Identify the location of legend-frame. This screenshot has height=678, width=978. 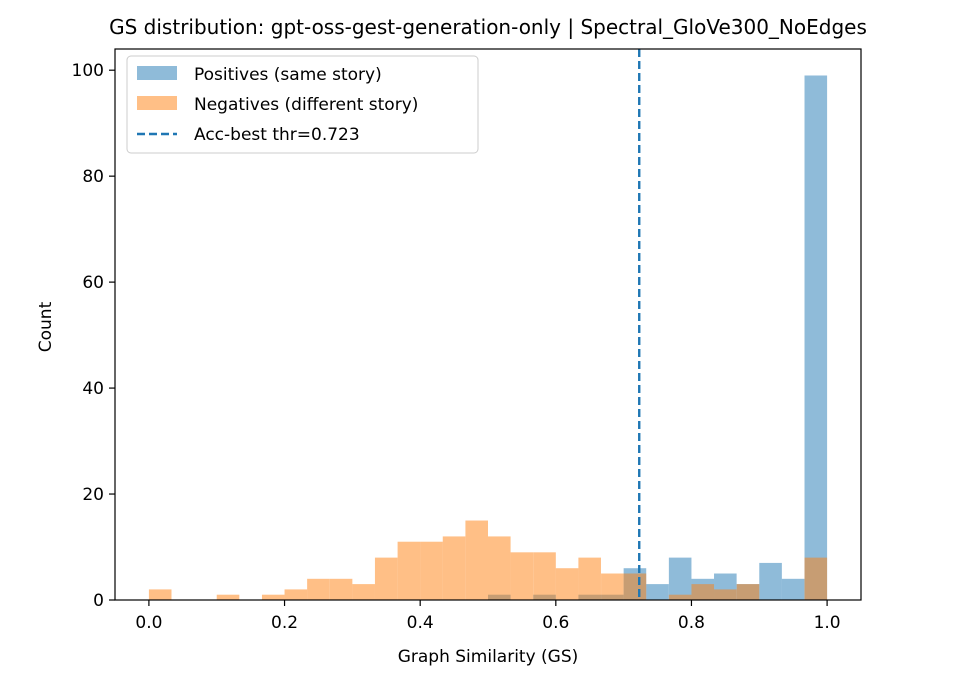
(302, 104).